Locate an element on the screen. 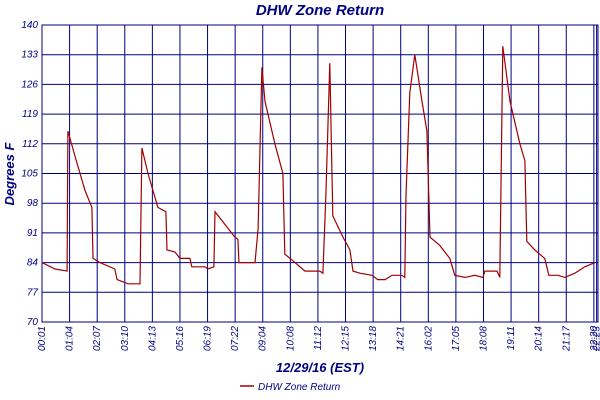  x-tick-label: 21:17 is located at coordinates (566, 339).